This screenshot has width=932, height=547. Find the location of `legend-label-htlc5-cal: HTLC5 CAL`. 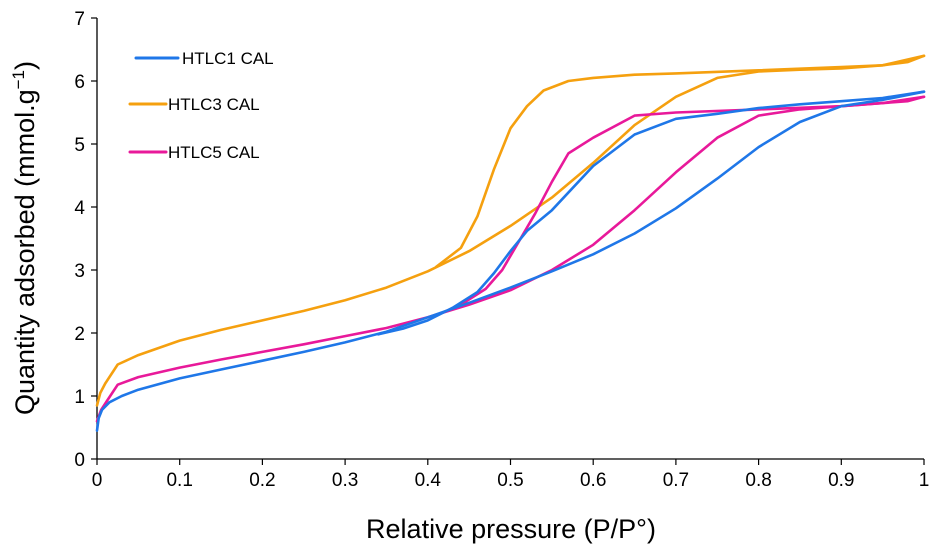

legend-label-htlc5-cal: HTLC5 CAL is located at coordinates (214, 152).